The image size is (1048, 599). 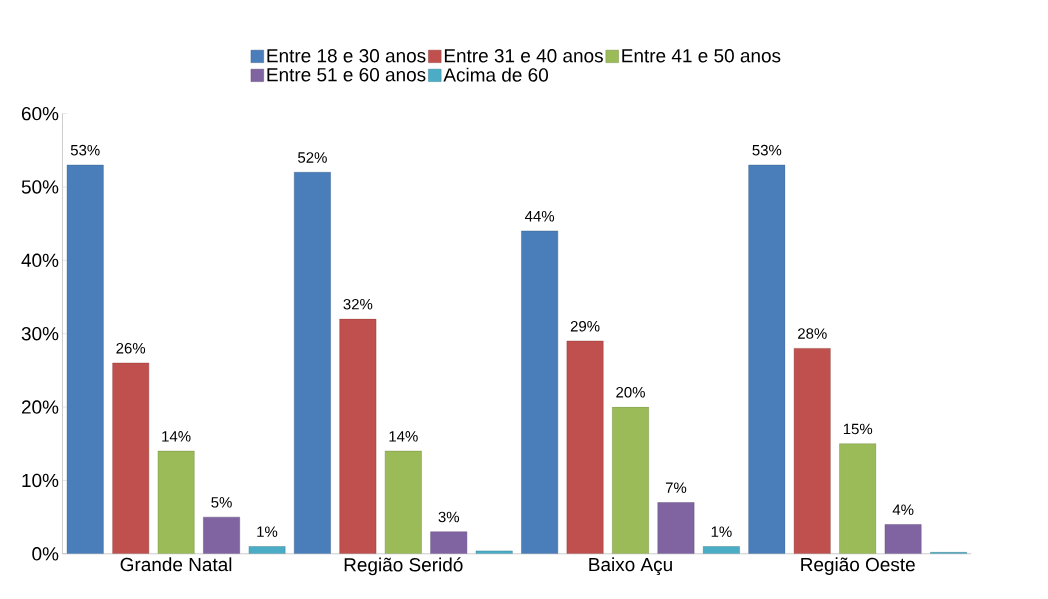 I want to click on data-label: 20%, so click(x=630, y=392).